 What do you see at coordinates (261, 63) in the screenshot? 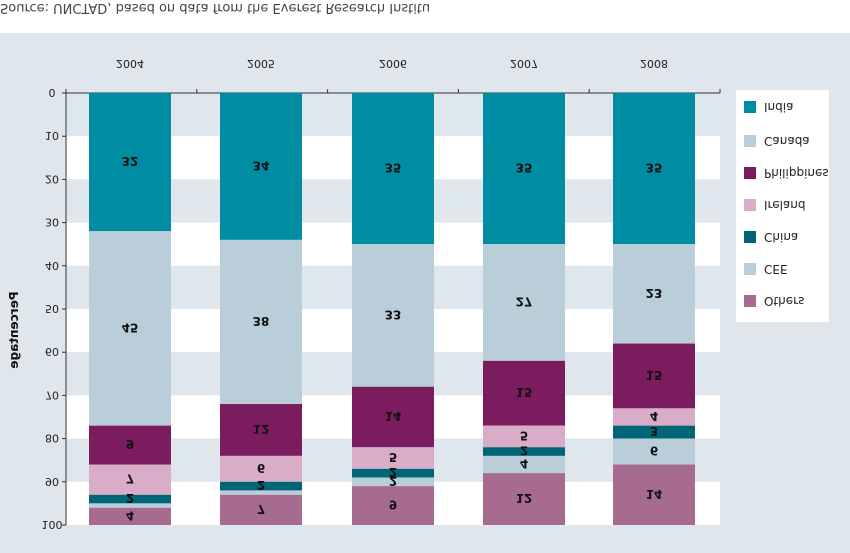
I see `x-tick-label: 2005` at bounding box center [261, 63].